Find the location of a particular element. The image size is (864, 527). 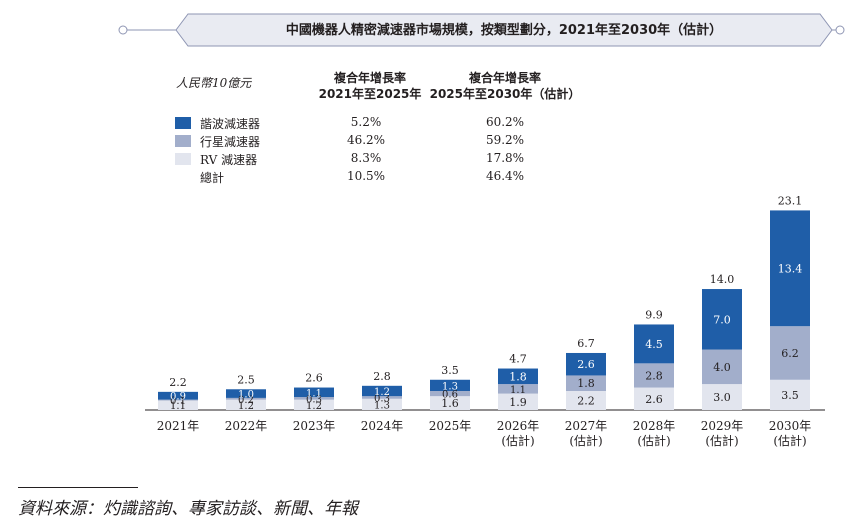

data-label-rv: 2.2 is located at coordinates (586, 400).